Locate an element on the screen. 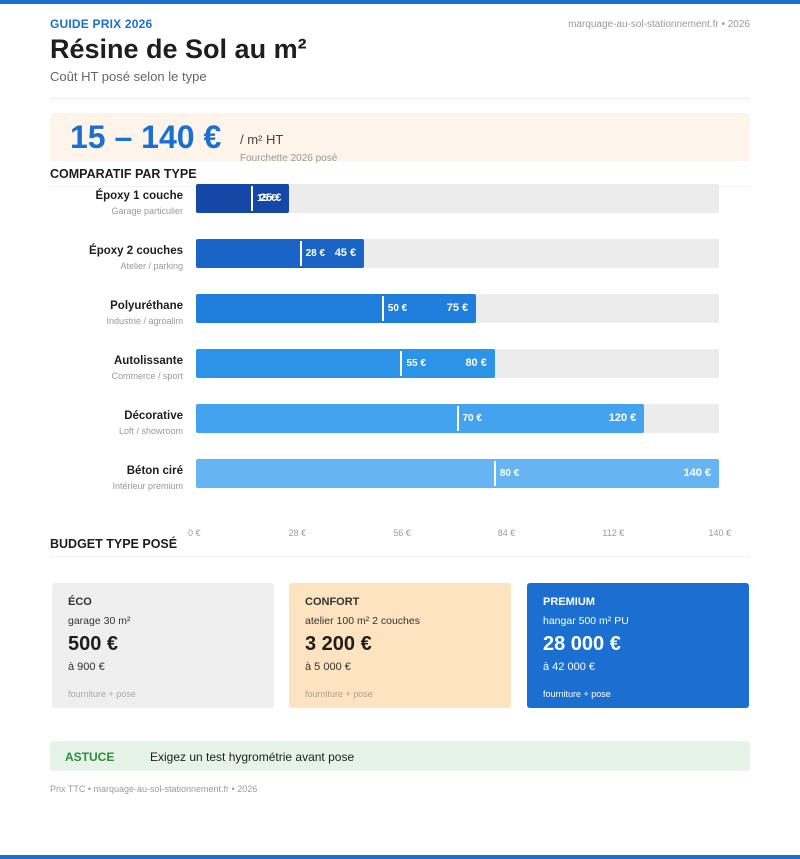  site-credit-top: marquage-au-sol-stationnement.fr • 2026 is located at coordinates (659, 24).